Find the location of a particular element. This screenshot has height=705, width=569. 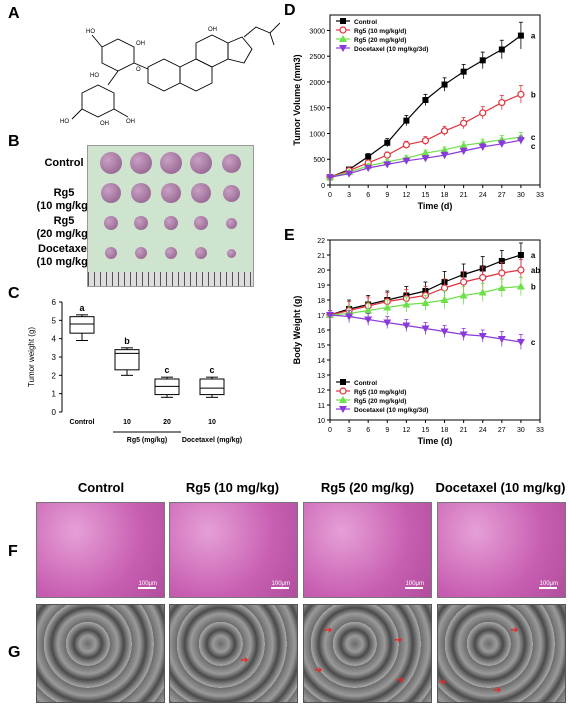

x-tick-label: 9 is located at coordinates (387, 195).